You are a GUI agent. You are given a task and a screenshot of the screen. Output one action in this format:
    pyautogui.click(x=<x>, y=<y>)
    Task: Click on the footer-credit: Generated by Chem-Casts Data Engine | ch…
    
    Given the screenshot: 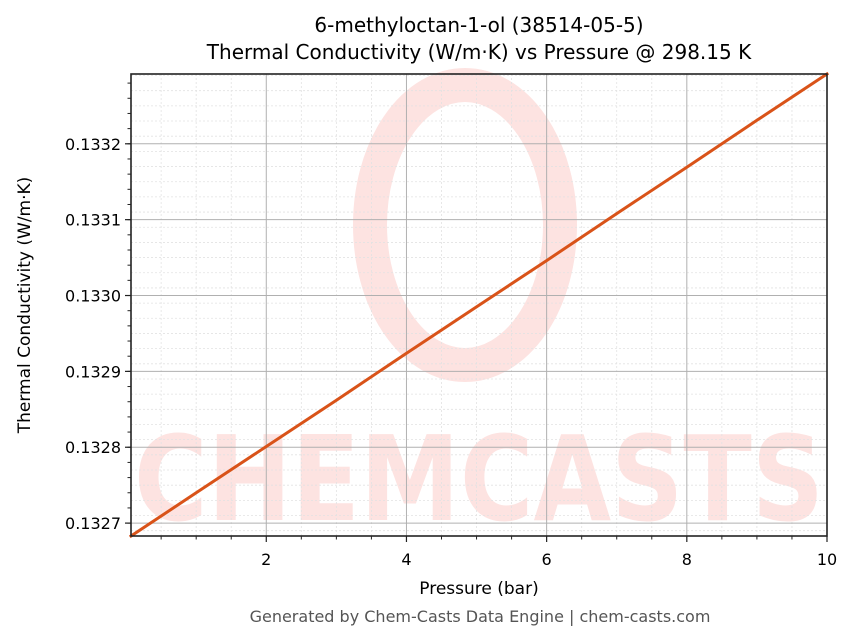 What is the action you would take?
    pyautogui.click(x=480, y=616)
    